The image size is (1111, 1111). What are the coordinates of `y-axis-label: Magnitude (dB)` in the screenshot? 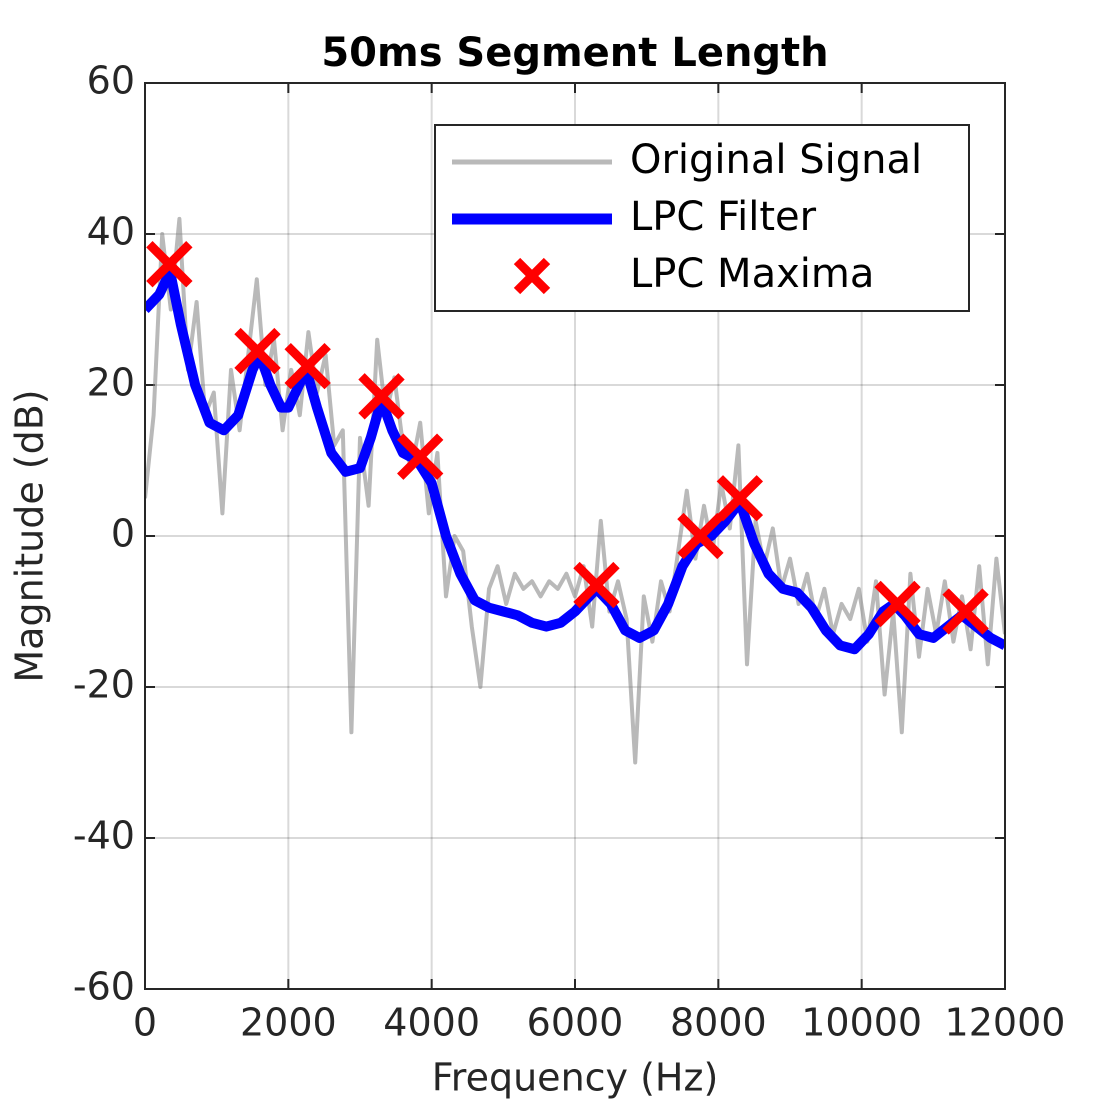 It's located at (30, 535).